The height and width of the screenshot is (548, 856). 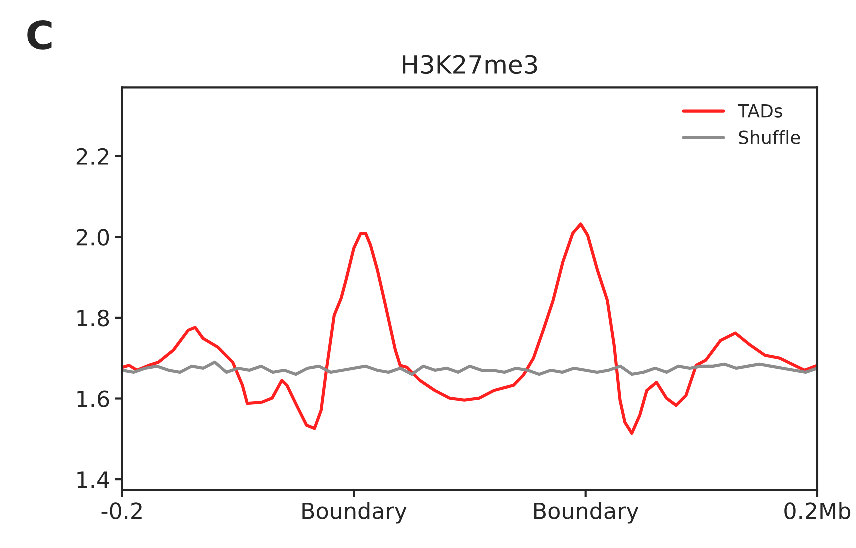 What do you see at coordinates (94, 318) in the screenshot?
I see `y-tick-label: 1.8` at bounding box center [94, 318].